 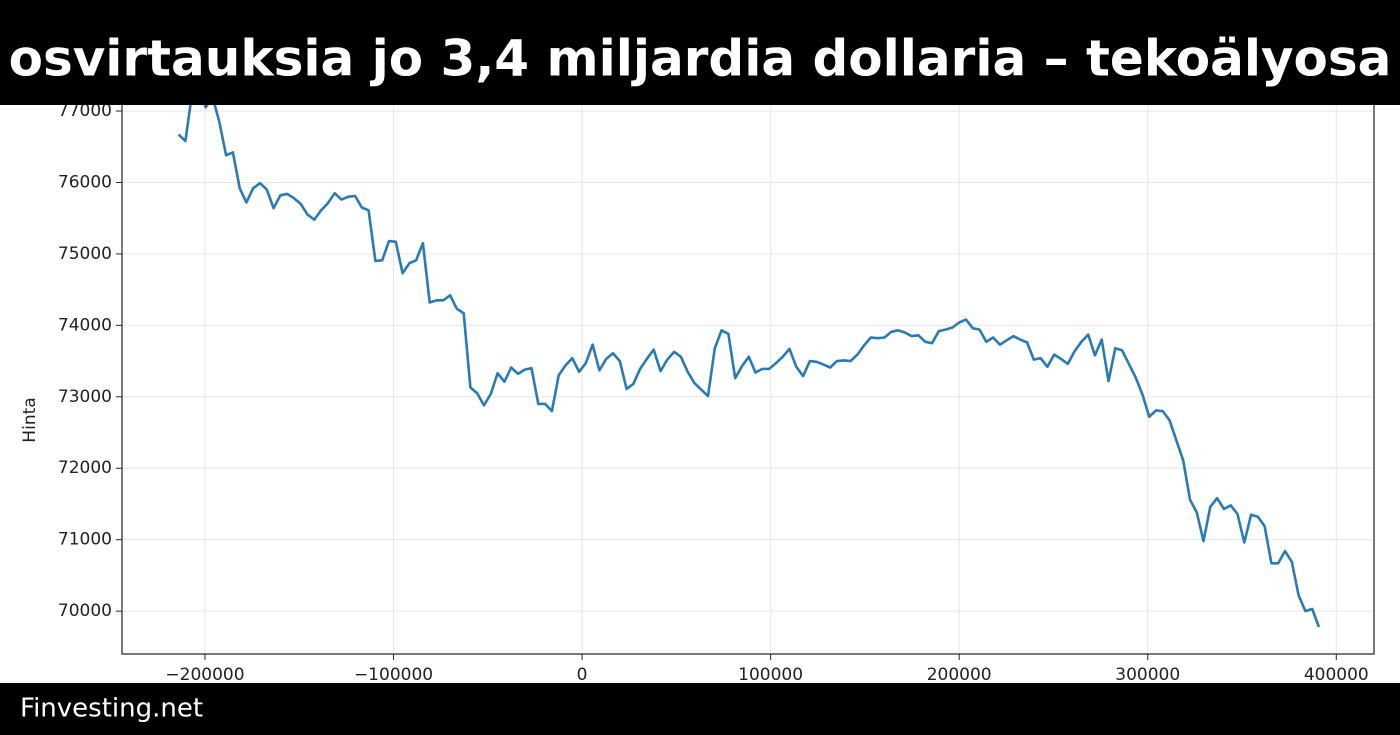 I want to click on y-tick-label: 72000, so click(x=85, y=468).